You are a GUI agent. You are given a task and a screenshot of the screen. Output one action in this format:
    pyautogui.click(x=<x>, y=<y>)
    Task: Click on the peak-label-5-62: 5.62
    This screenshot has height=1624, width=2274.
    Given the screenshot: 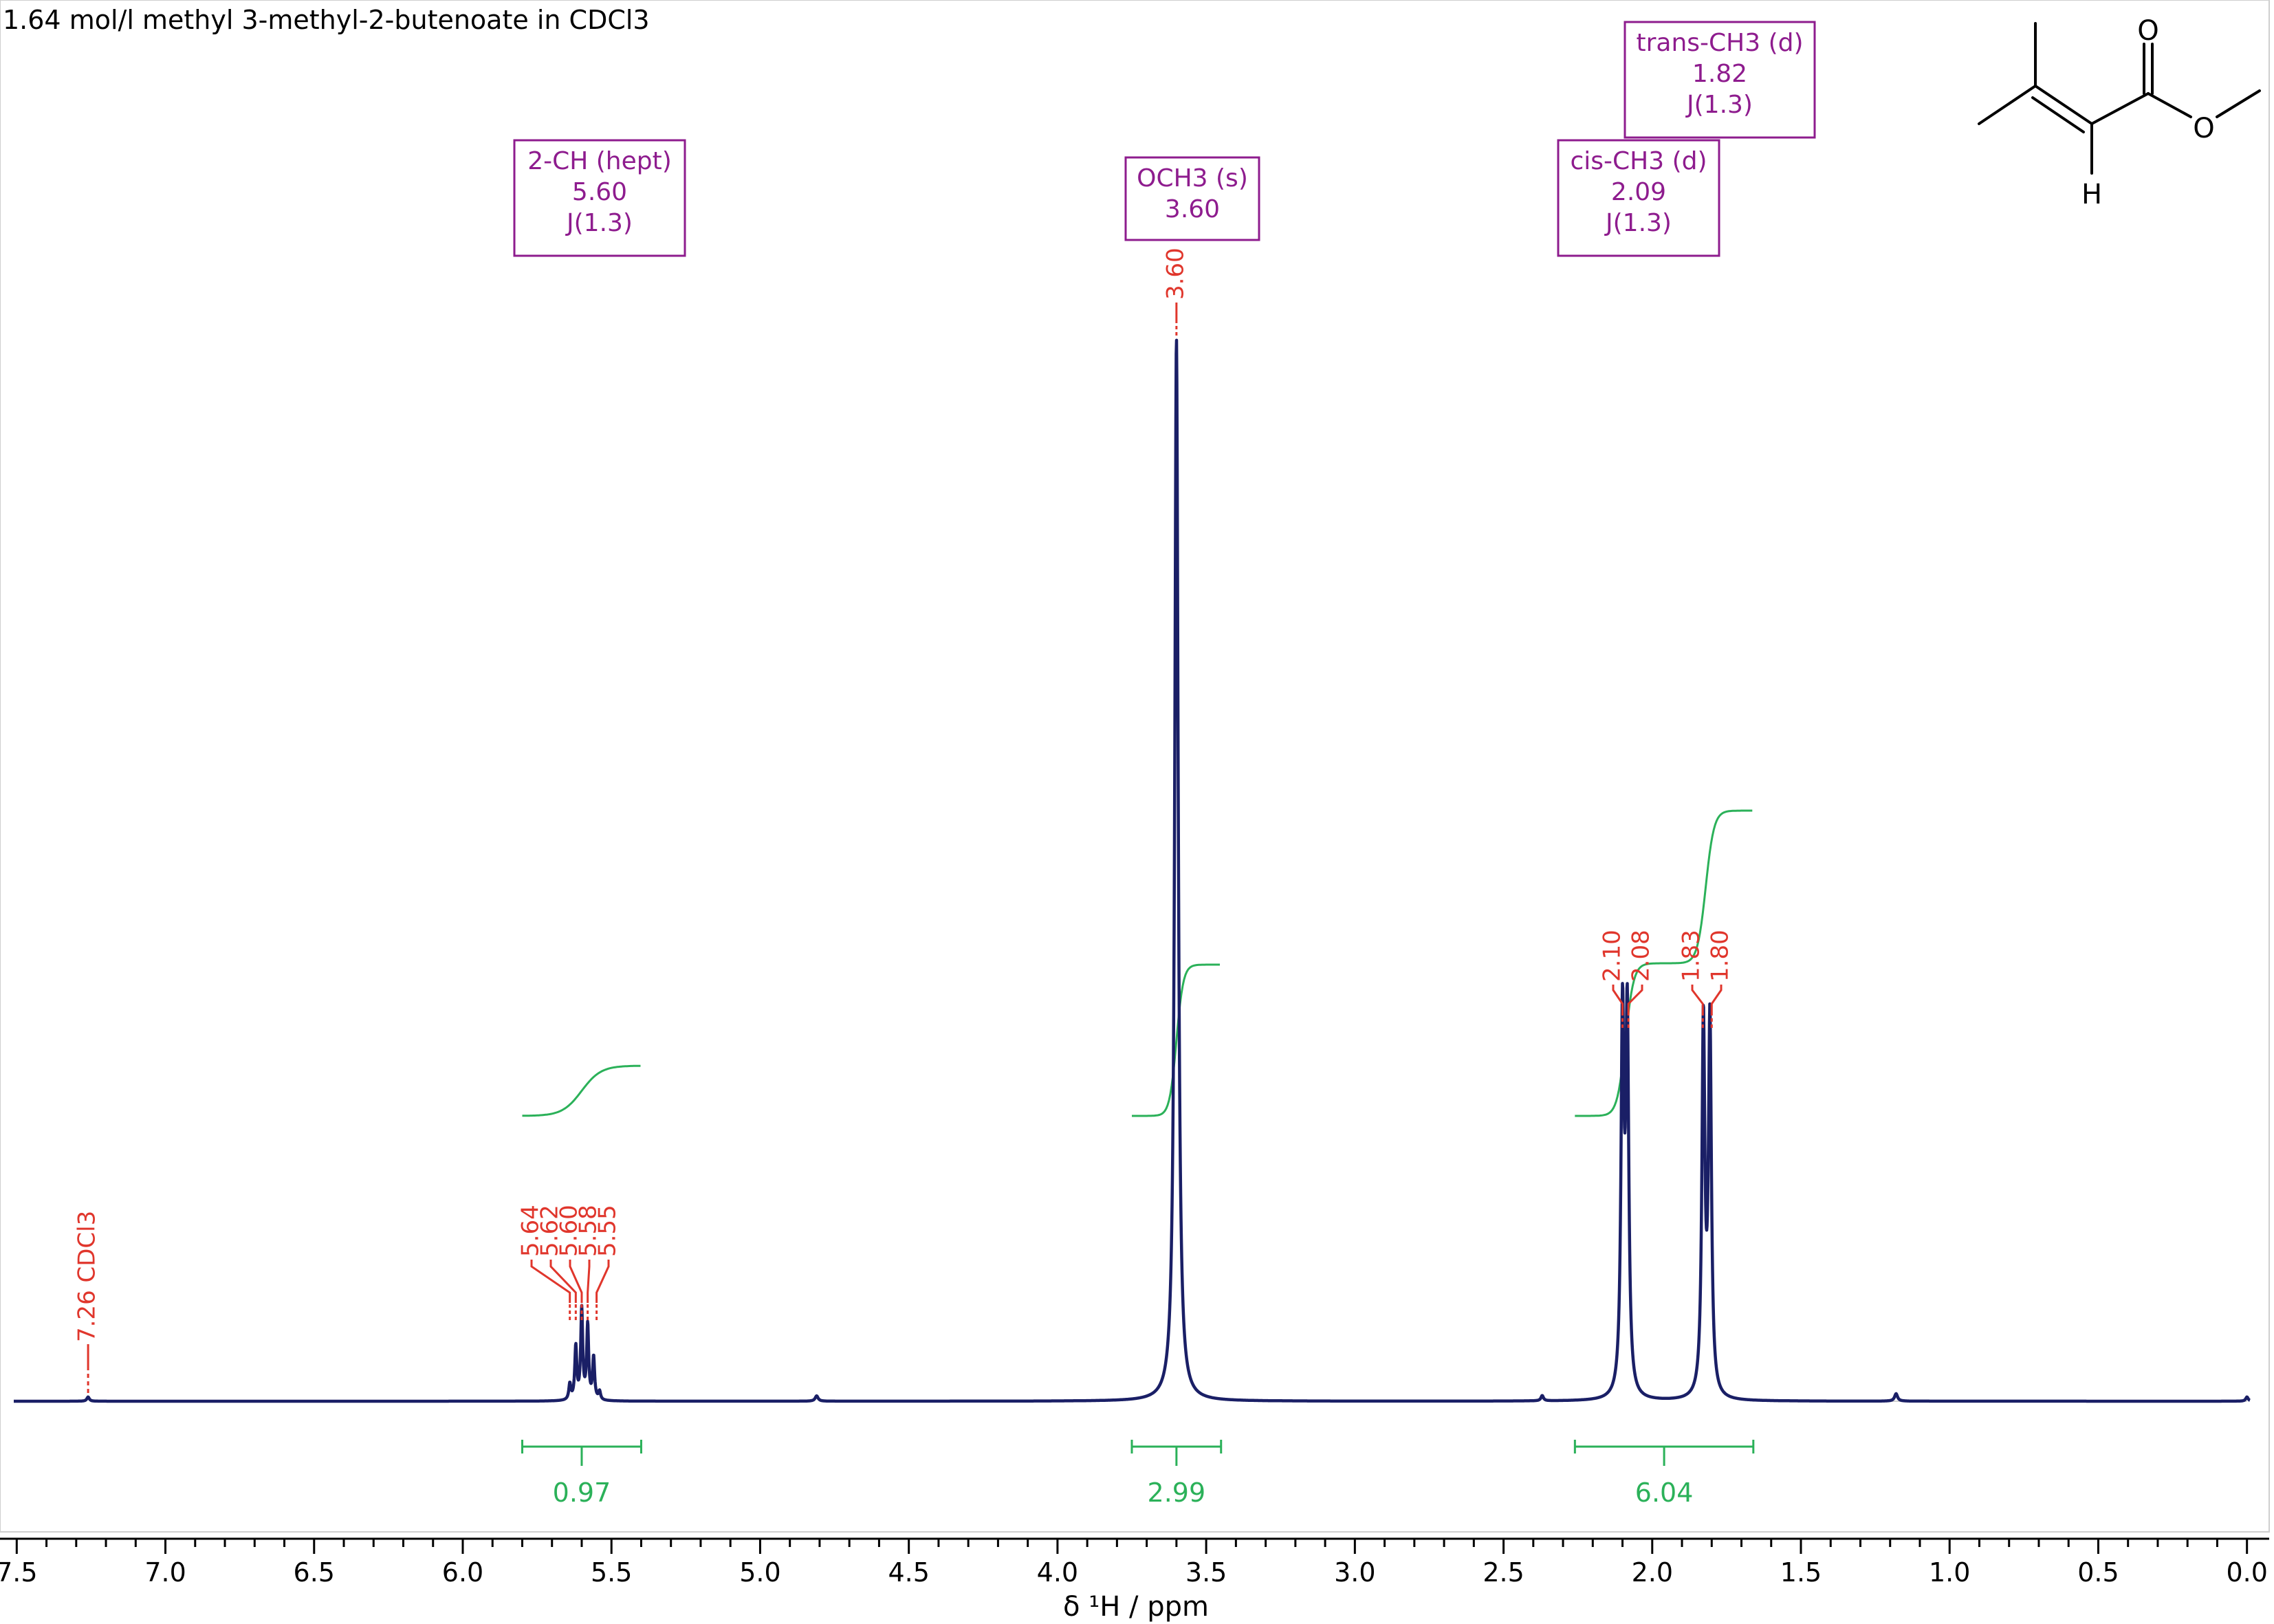 What is the action you would take?
    pyautogui.click(x=550, y=1231)
    